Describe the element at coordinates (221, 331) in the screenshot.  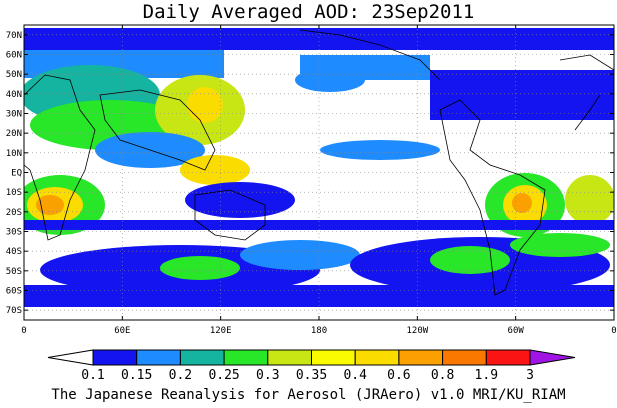
I see `lon-tick-label: 120E` at that location.